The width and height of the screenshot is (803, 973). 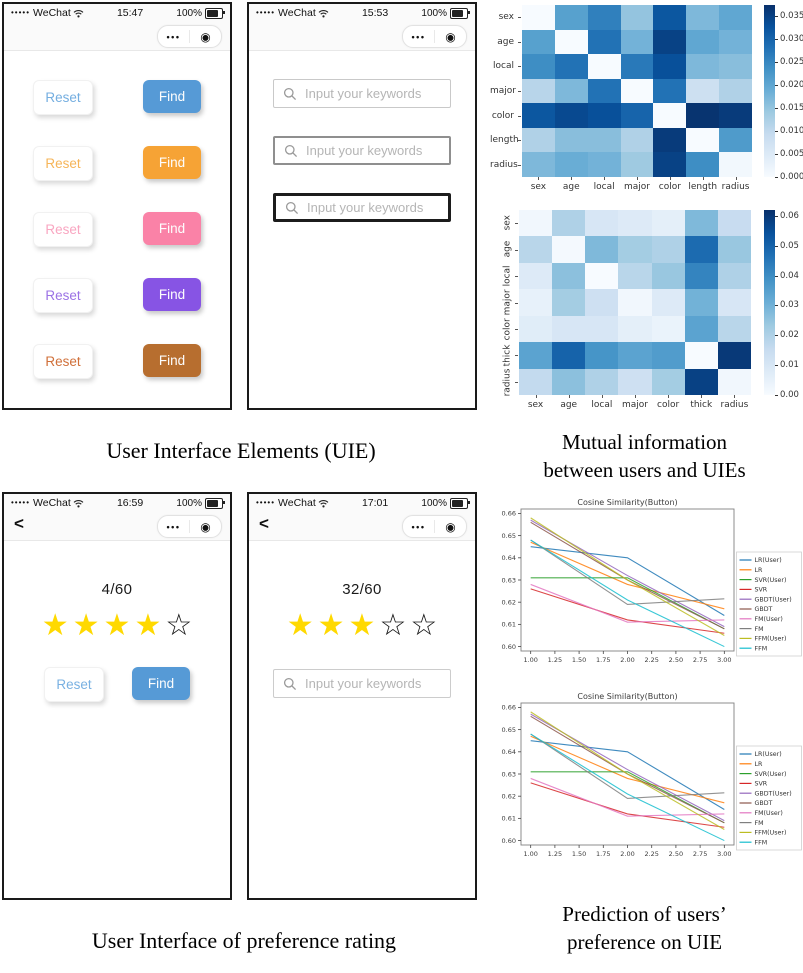 What do you see at coordinates (509, 841) in the screenshot?
I see `svg-text: 0.60` at bounding box center [509, 841].